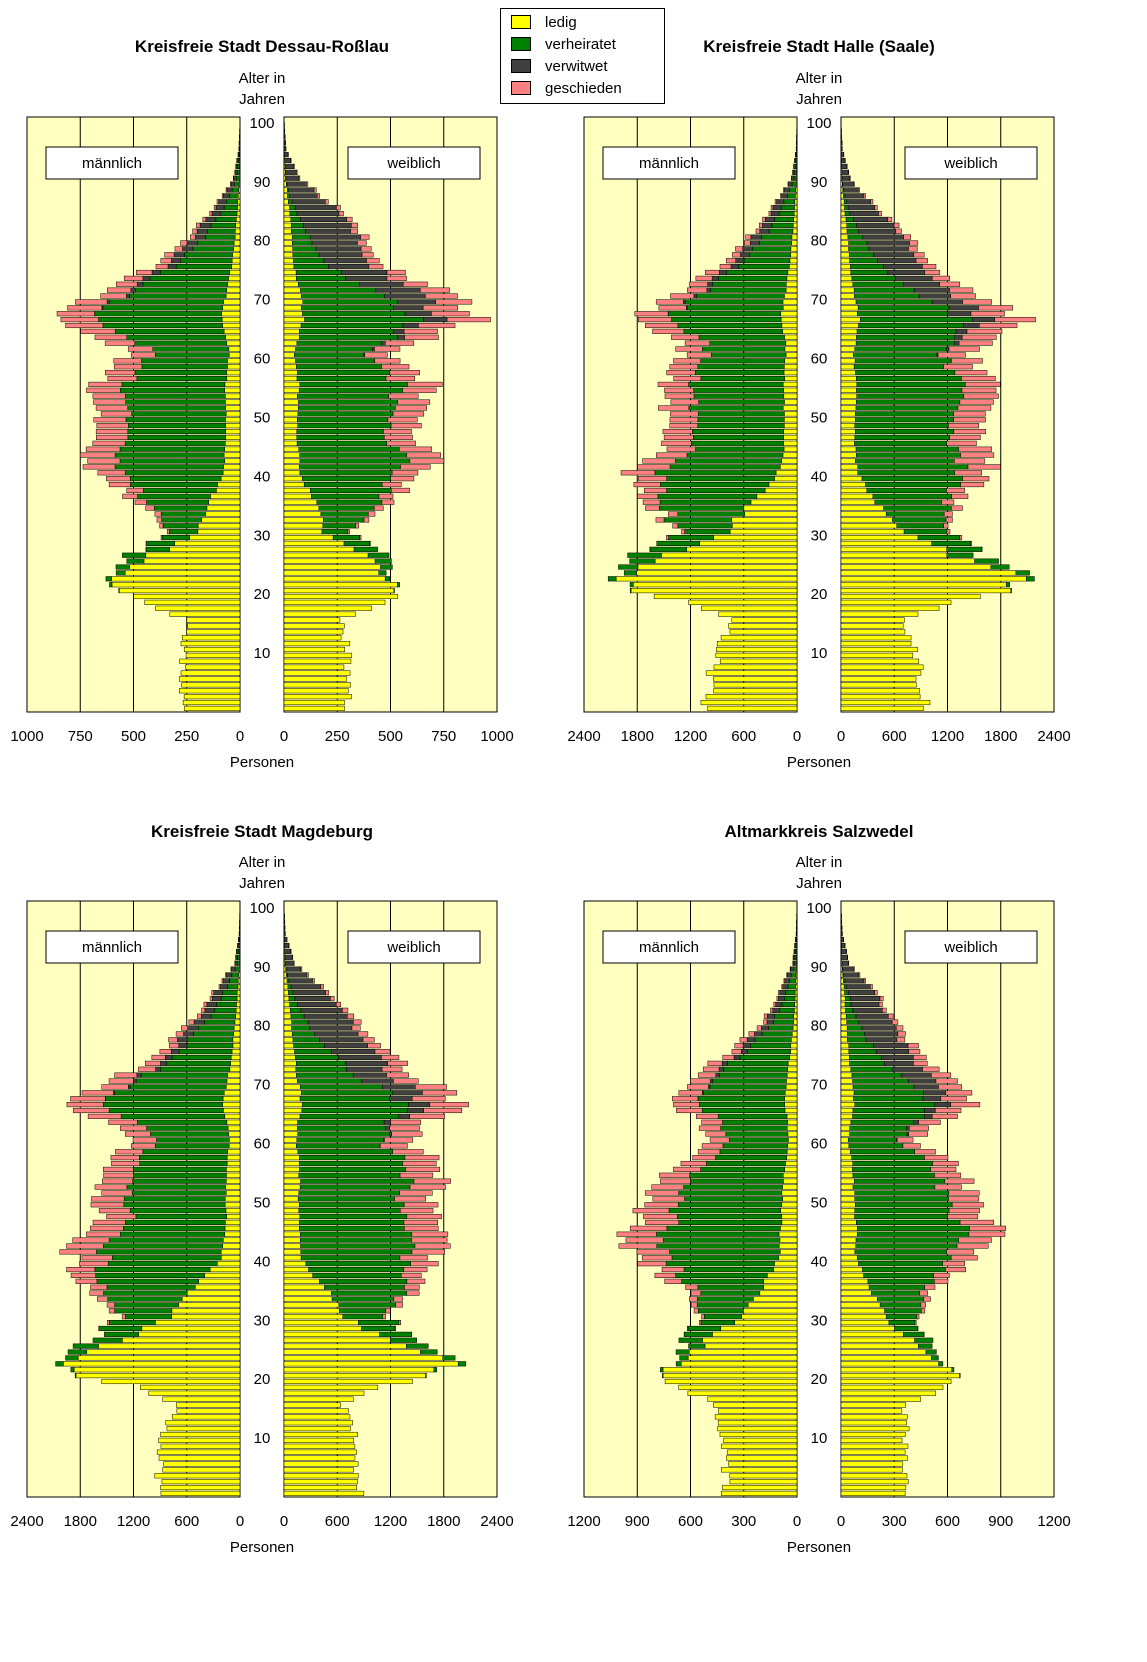 This screenshot has height=1662, width=1147. What do you see at coordinates (970, 163) in the screenshot?
I see `female-label: weiblich` at bounding box center [970, 163].